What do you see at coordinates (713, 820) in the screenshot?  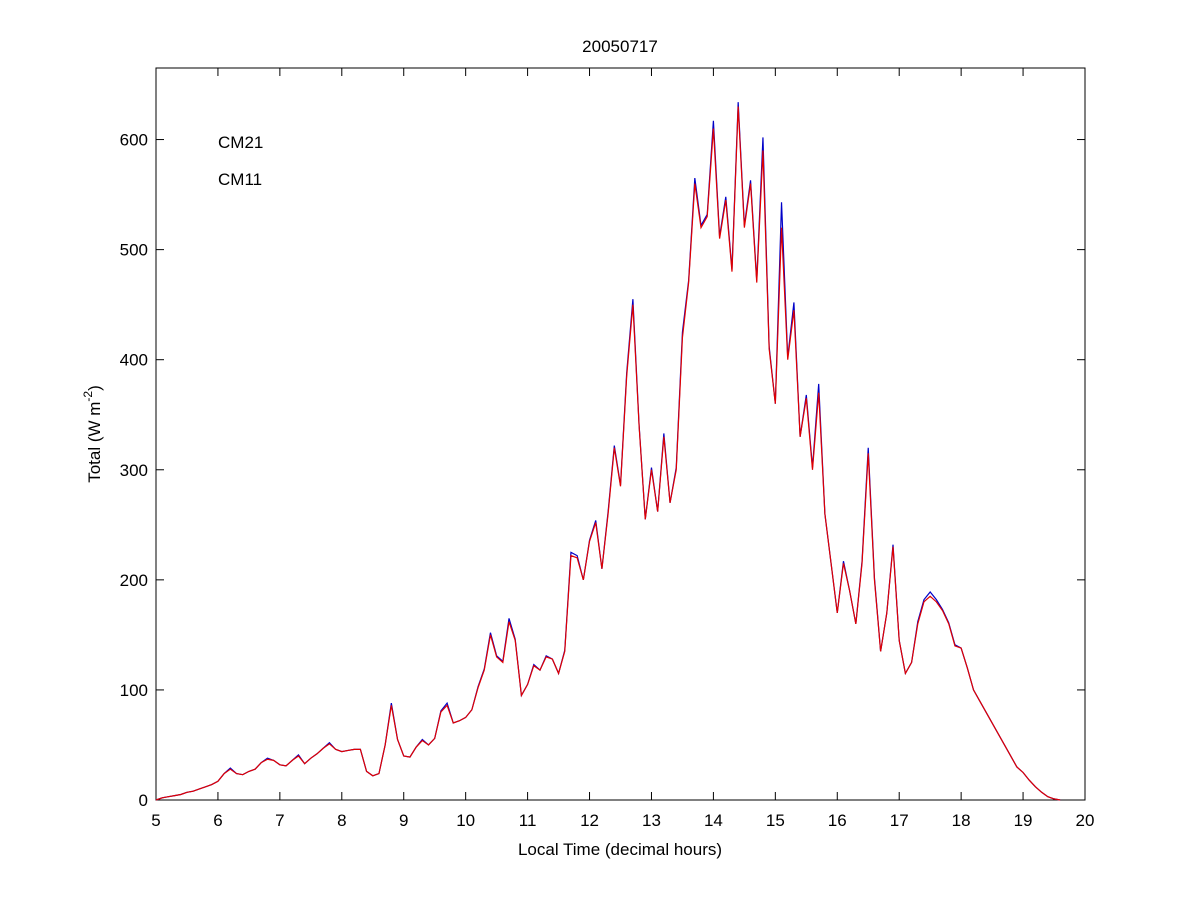 I see `x-tick-label: 14` at bounding box center [713, 820].